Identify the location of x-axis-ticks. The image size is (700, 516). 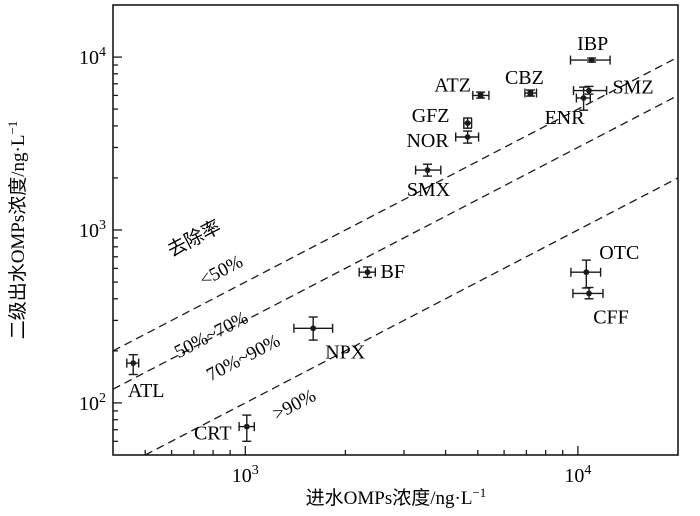
(361, 450).